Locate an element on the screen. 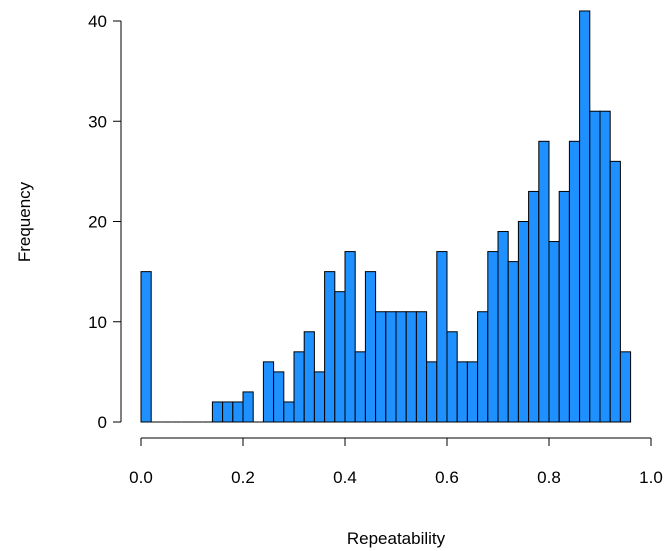 The width and height of the screenshot is (670, 551). x-tick-label: 0.6 is located at coordinates (447, 477).